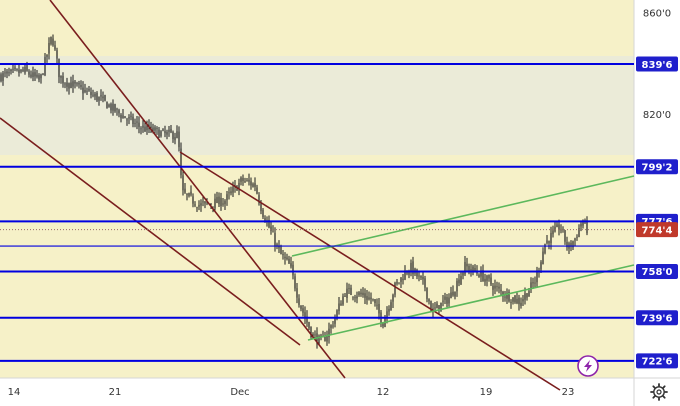  What do you see at coordinates (657, 115) in the screenshot?
I see `price-tick-label: 820'0` at bounding box center [657, 115].